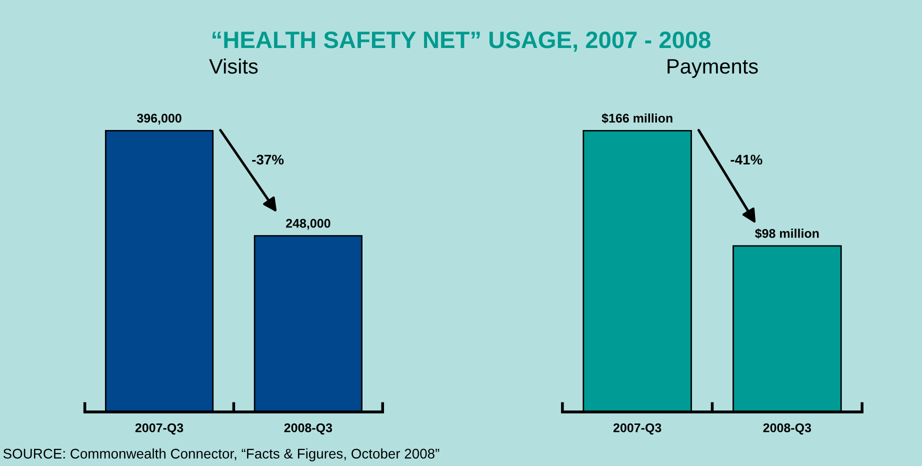 Image resolution: width=922 pixels, height=466 pixels. I want to click on data-label: 396,000, so click(159, 119).